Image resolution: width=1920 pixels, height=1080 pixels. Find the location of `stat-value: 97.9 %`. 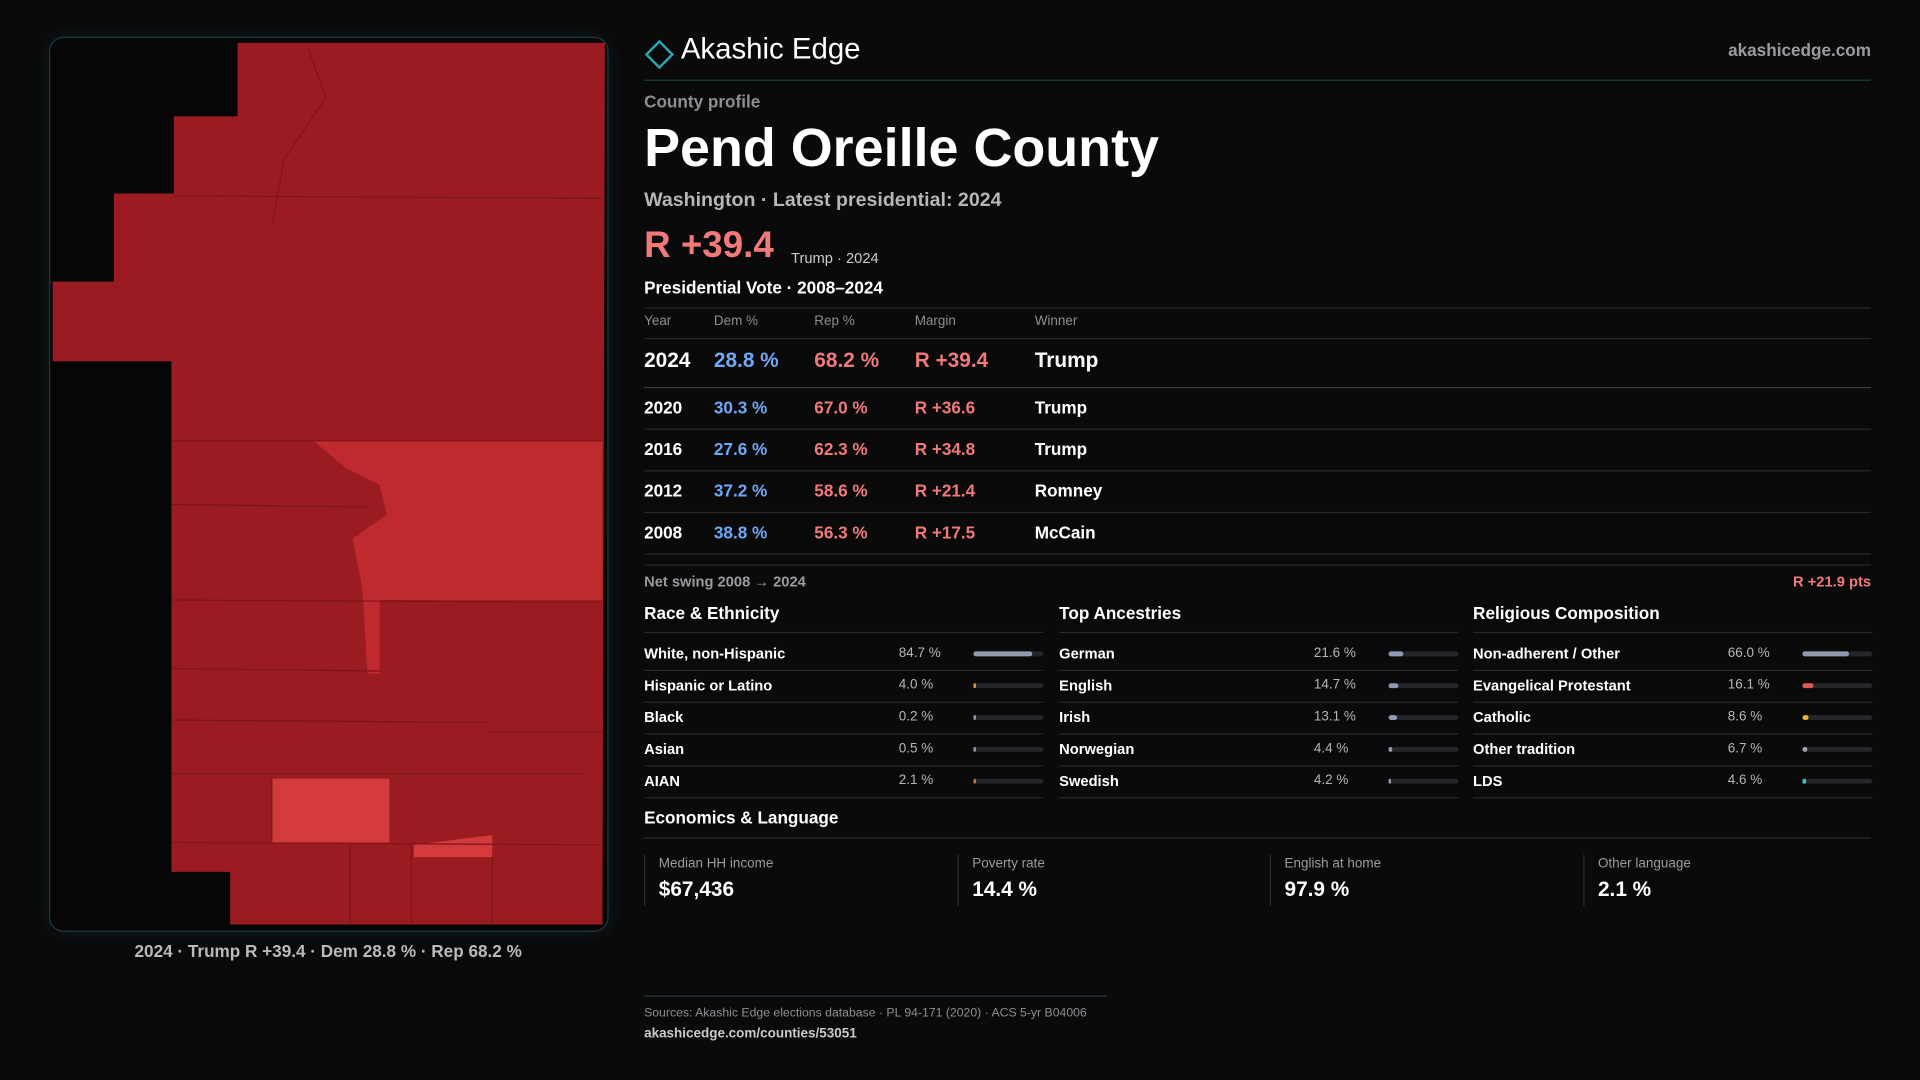

stat-value: 97.9 % is located at coordinates (1317, 889).